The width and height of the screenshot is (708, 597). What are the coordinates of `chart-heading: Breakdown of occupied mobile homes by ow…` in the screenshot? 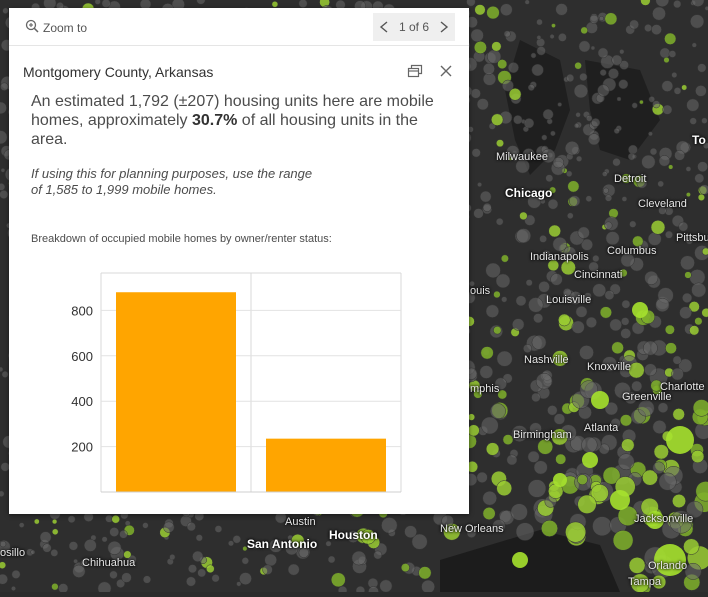 It's located at (181, 239).